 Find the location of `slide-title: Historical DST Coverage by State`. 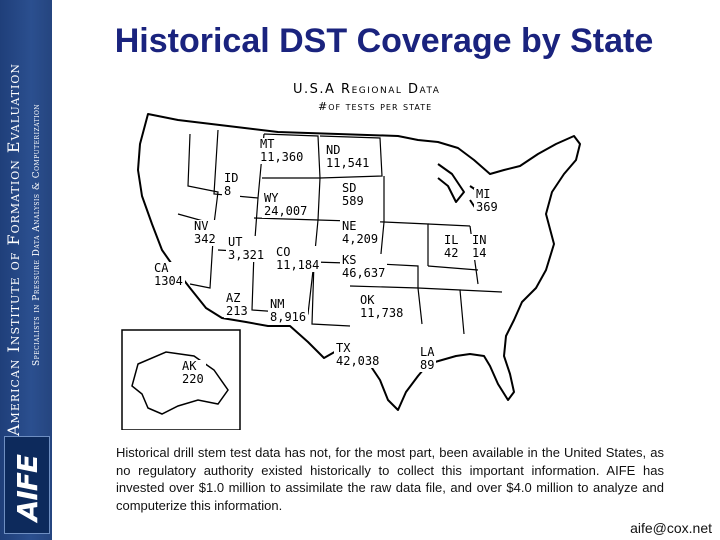

slide-title: Historical DST Coverage by State is located at coordinates (384, 41).